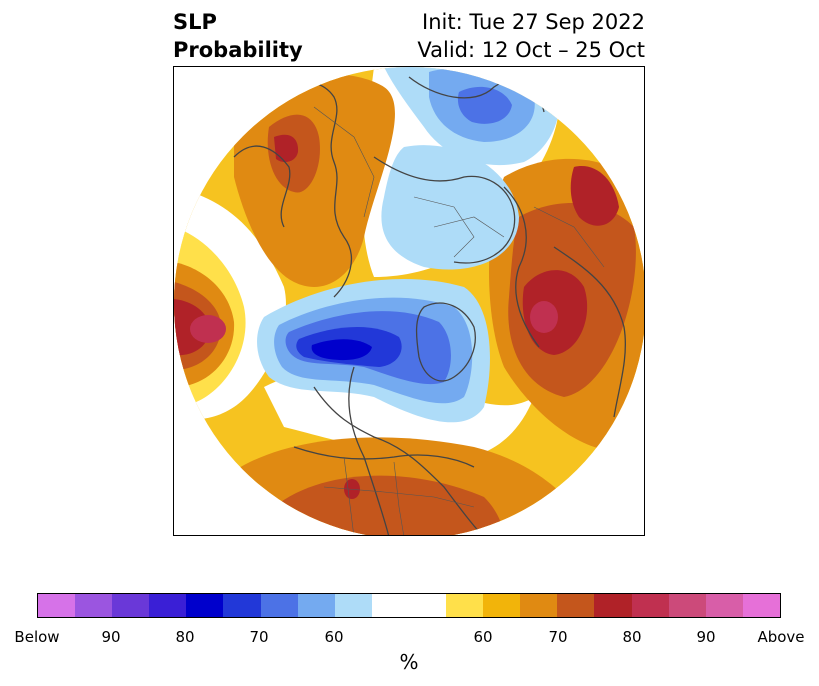 The width and height of the screenshot is (819, 686). Describe the element at coordinates (238, 36) in the screenshot. I see `chart-title: SLP Probability` at that location.